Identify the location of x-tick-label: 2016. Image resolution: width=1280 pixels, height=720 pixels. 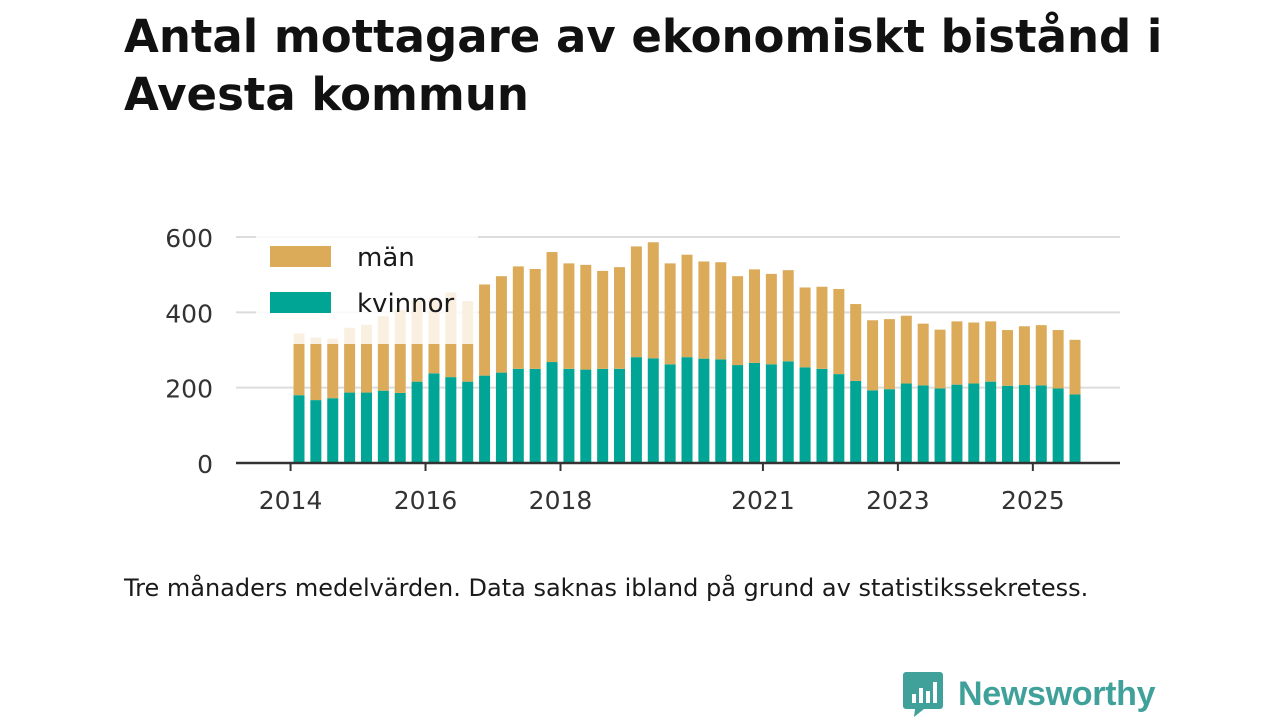
(426, 500).